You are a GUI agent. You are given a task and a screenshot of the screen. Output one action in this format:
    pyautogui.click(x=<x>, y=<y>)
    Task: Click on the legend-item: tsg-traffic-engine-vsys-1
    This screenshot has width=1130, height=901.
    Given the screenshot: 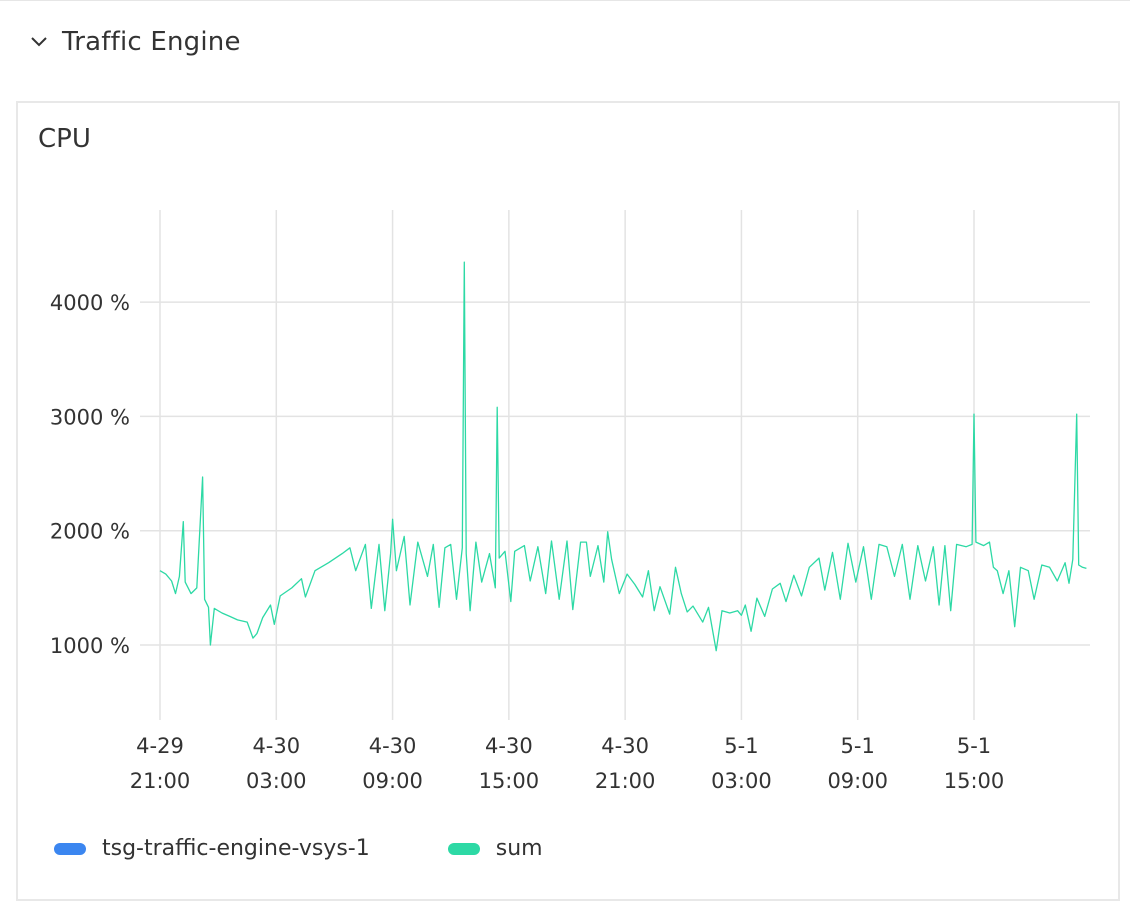 What is the action you would take?
    pyautogui.click(x=212, y=848)
    